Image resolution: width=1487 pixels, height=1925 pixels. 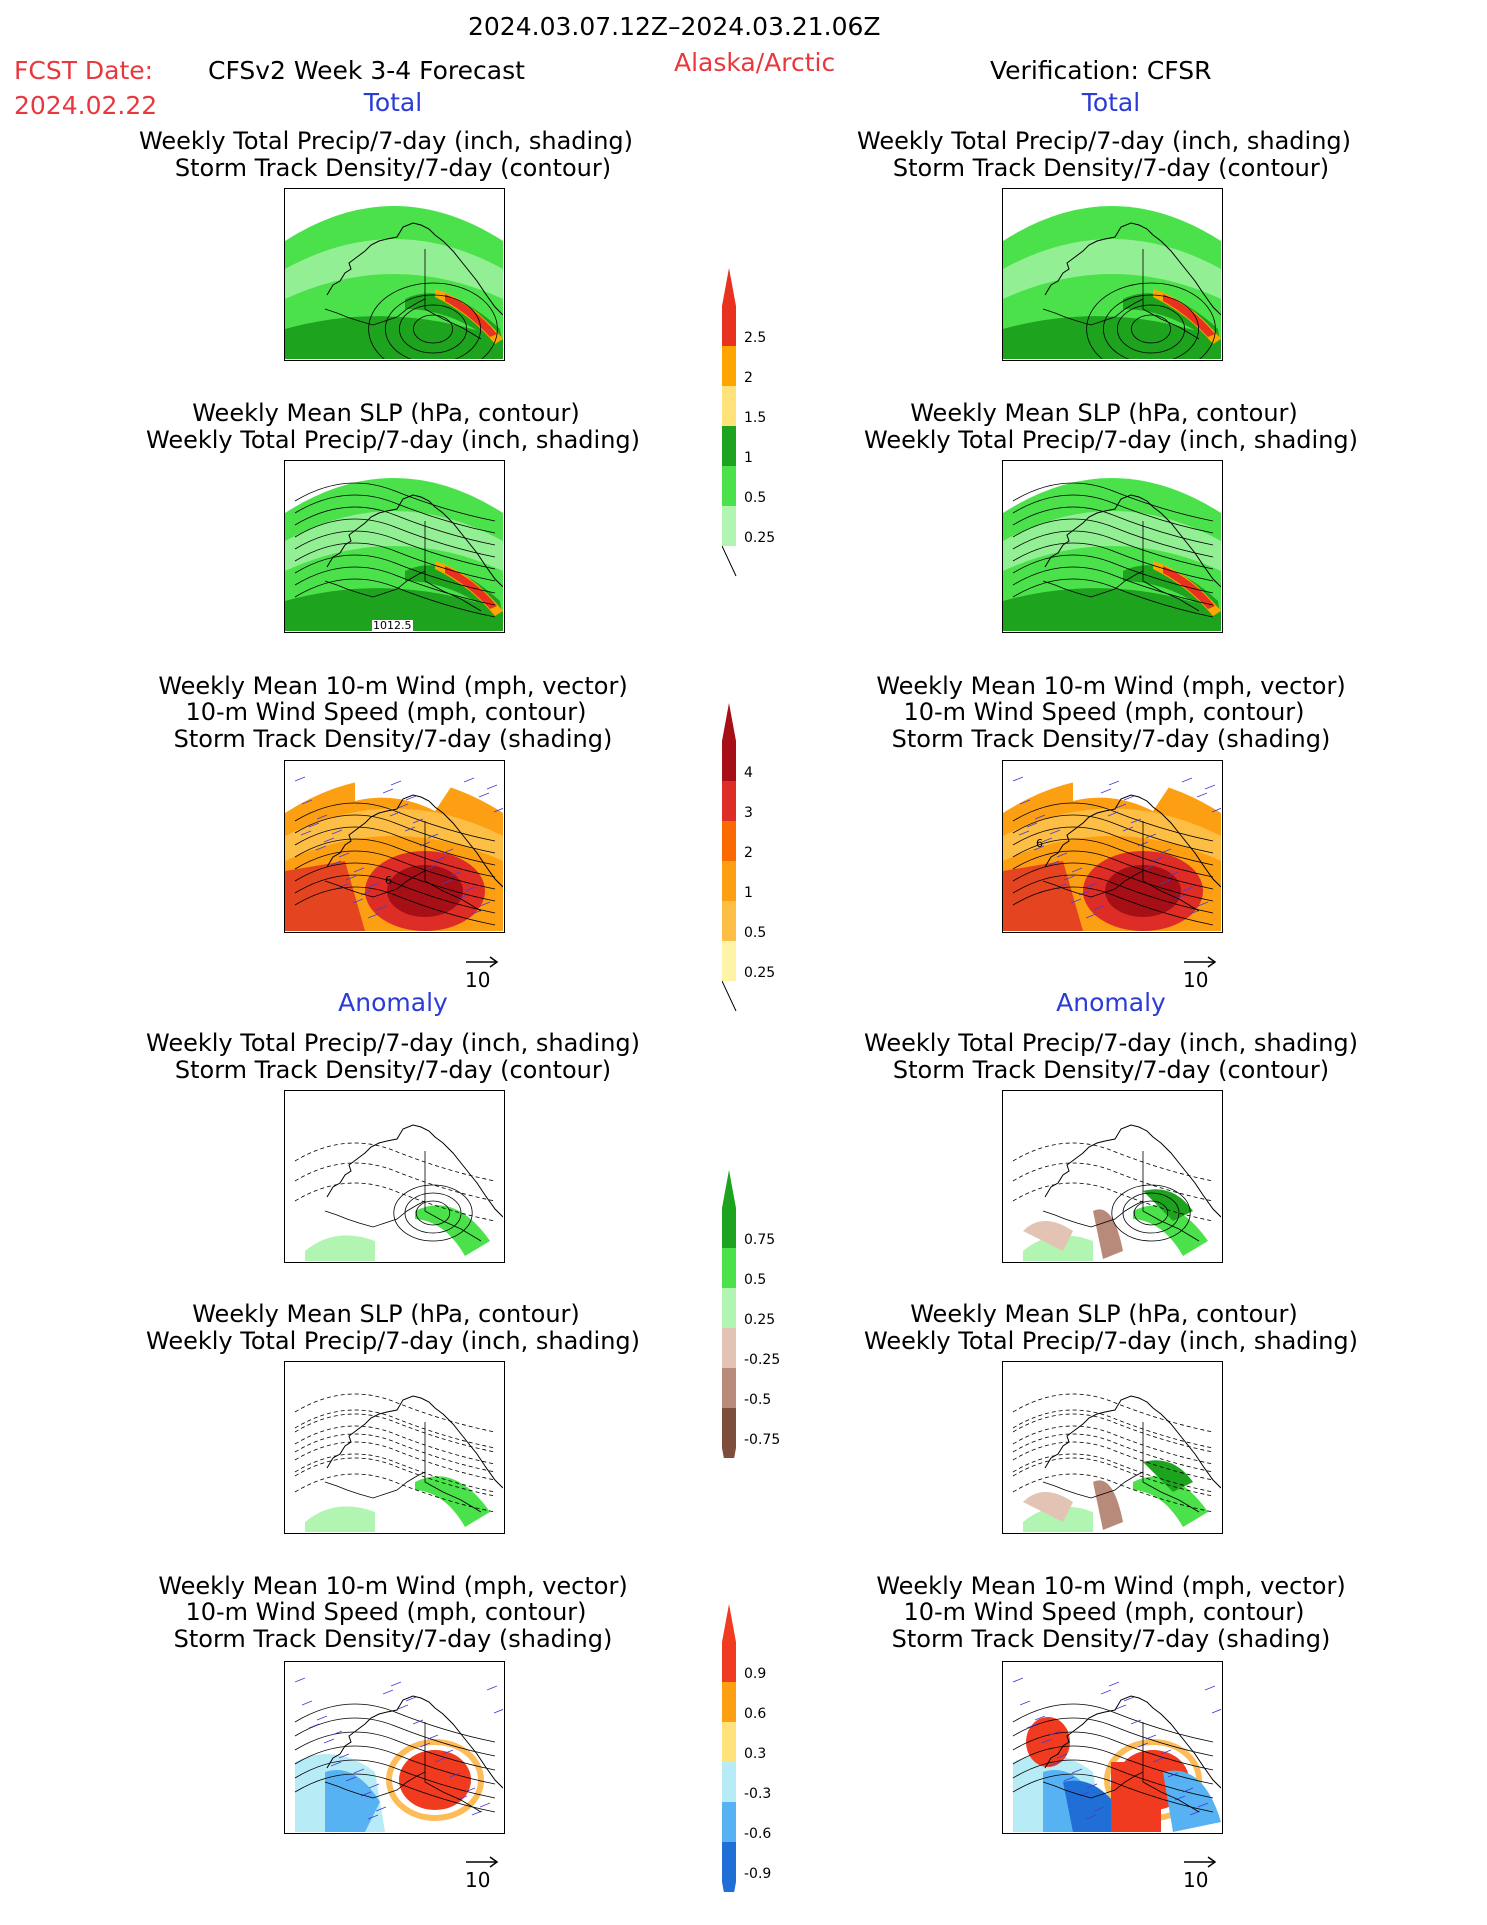 I want to click on vector-ref-verif-total: 10, so click(x=1200, y=974).